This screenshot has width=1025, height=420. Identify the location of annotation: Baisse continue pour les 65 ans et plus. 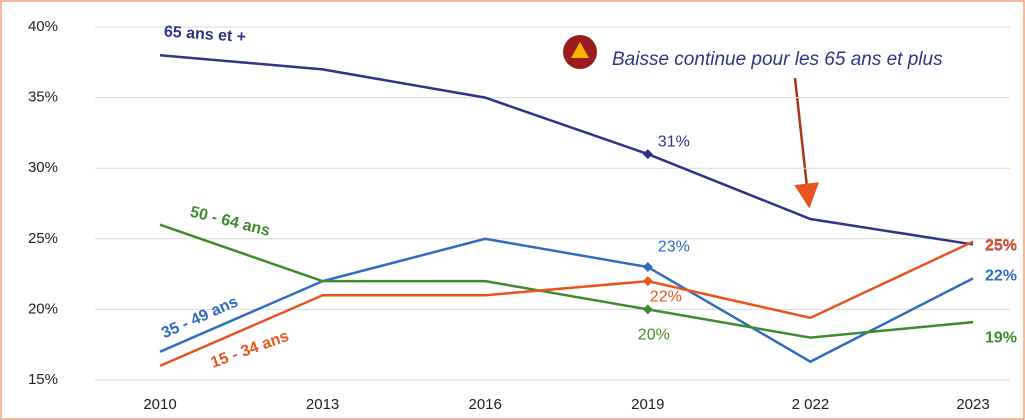
(777, 59).